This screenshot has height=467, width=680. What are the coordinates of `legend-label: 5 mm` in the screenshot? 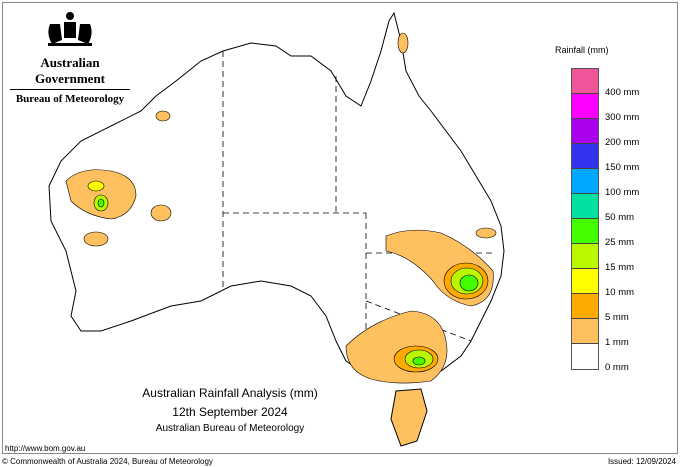 It's located at (617, 317).